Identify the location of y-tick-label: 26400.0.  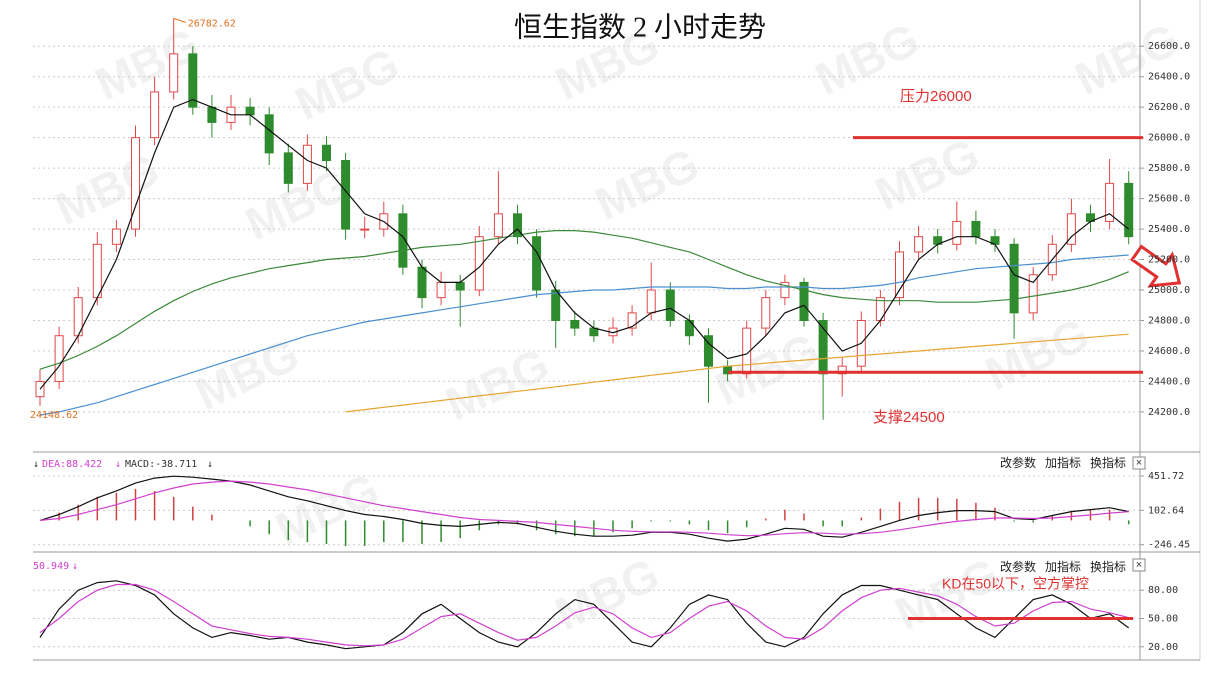
(1169, 77).